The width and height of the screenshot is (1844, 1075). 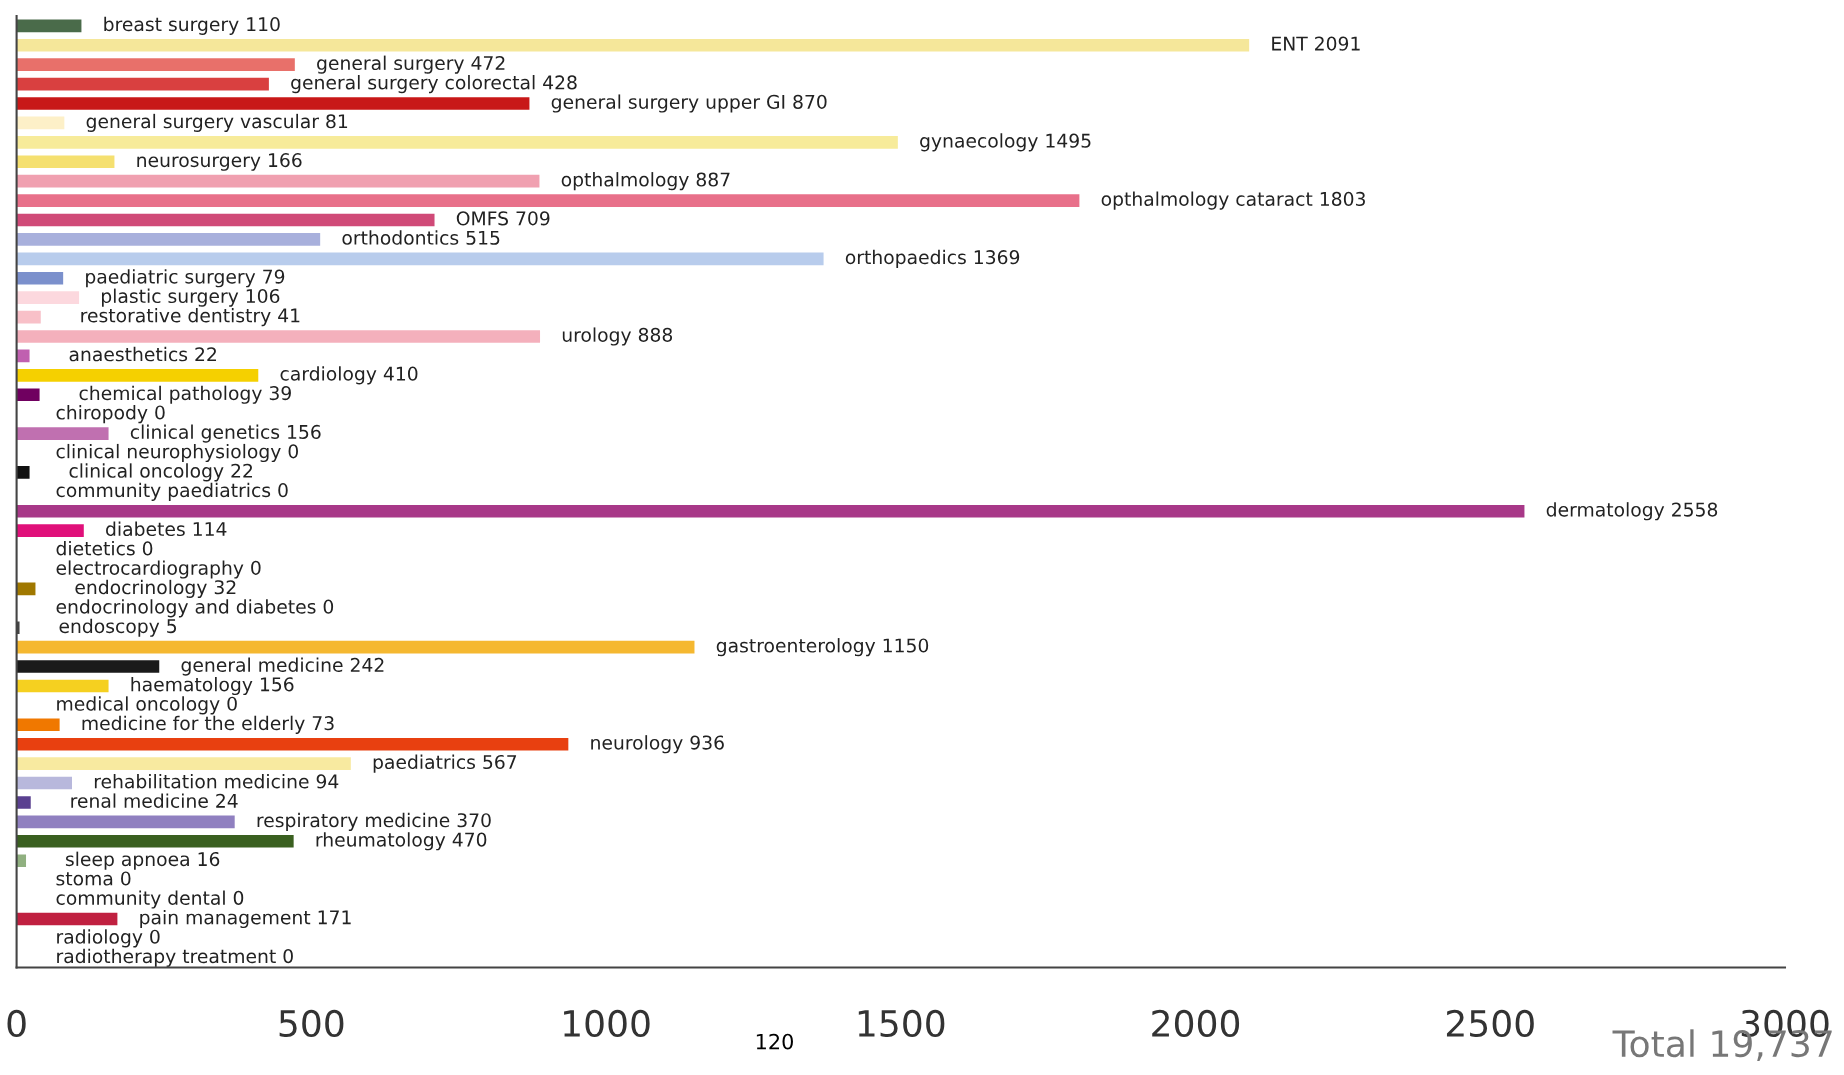 I want to click on y-tick-label: renal medicine 24, so click(x=154, y=800).